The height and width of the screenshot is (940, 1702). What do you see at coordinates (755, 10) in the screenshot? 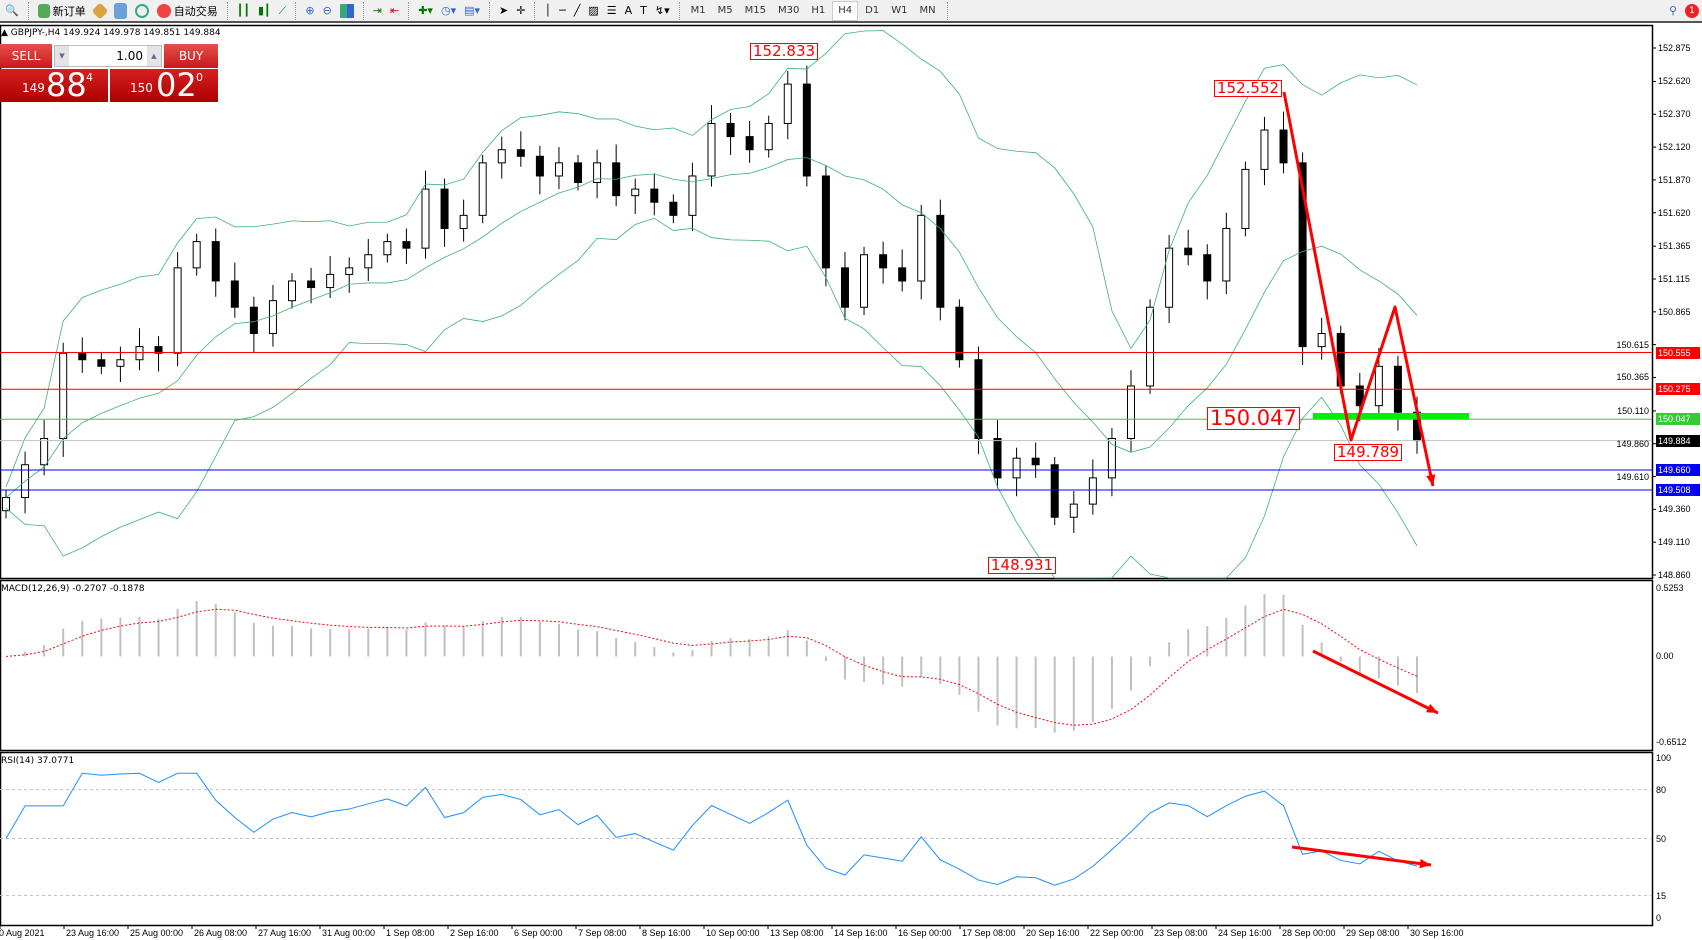
I see `tf-m15: M15` at bounding box center [755, 10].